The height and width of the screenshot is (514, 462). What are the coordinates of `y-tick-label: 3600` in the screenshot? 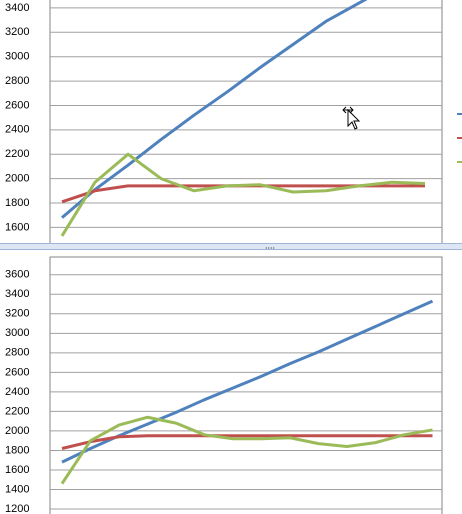 It's located at (17, 275).